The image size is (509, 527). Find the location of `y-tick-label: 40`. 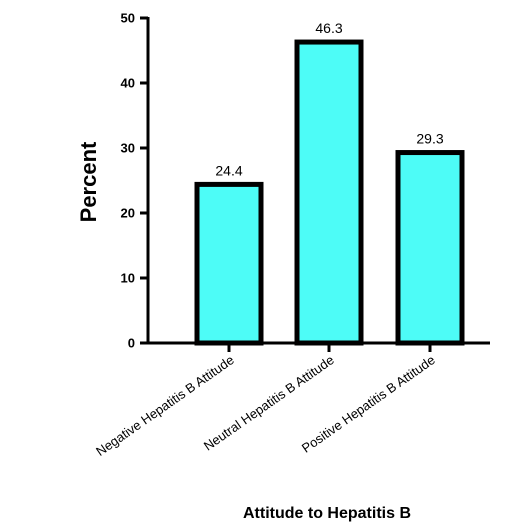

y-tick-label: 40 is located at coordinates (128, 83).